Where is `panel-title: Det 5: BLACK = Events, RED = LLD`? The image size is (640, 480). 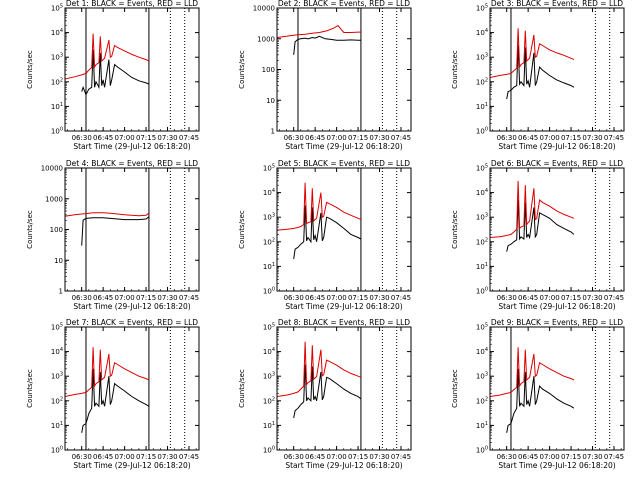
panel-title: Det 5: BLACK = Events, RED = LLD is located at coordinates (344, 163).